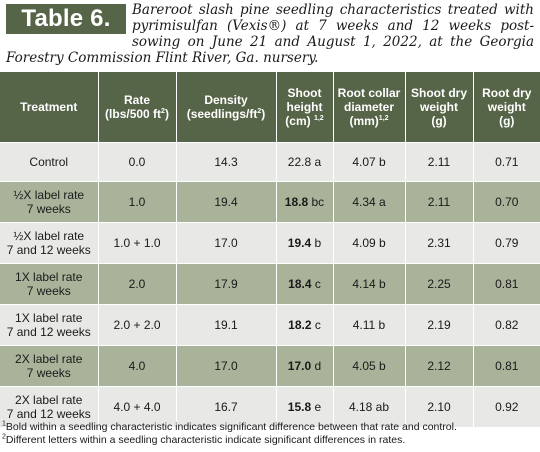 The width and height of the screenshot is (540, 452). Describe the element at coordinates (305, 107) in the screenshot. I see `header-shoot-height: Shoot height (cm) 1,2` at that location.